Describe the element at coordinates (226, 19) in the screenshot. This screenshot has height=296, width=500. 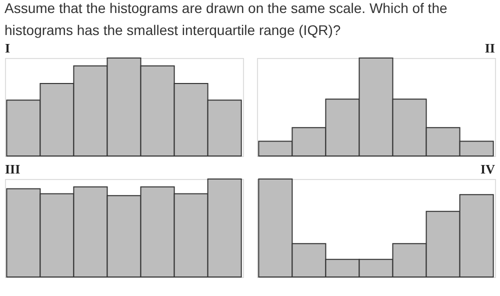
I see `text: Assume that the histograms are drawn on the same scale. Which of the histograms has the smallest interquartile range (IQR)?` at that location.